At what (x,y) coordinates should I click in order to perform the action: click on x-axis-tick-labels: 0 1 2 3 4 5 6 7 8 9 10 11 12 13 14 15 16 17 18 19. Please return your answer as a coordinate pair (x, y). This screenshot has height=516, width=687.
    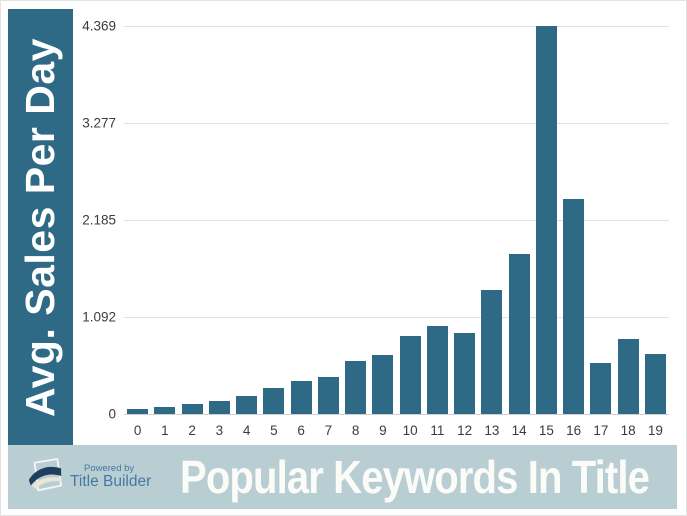
    Looking at the image, I should click on (396, 430).